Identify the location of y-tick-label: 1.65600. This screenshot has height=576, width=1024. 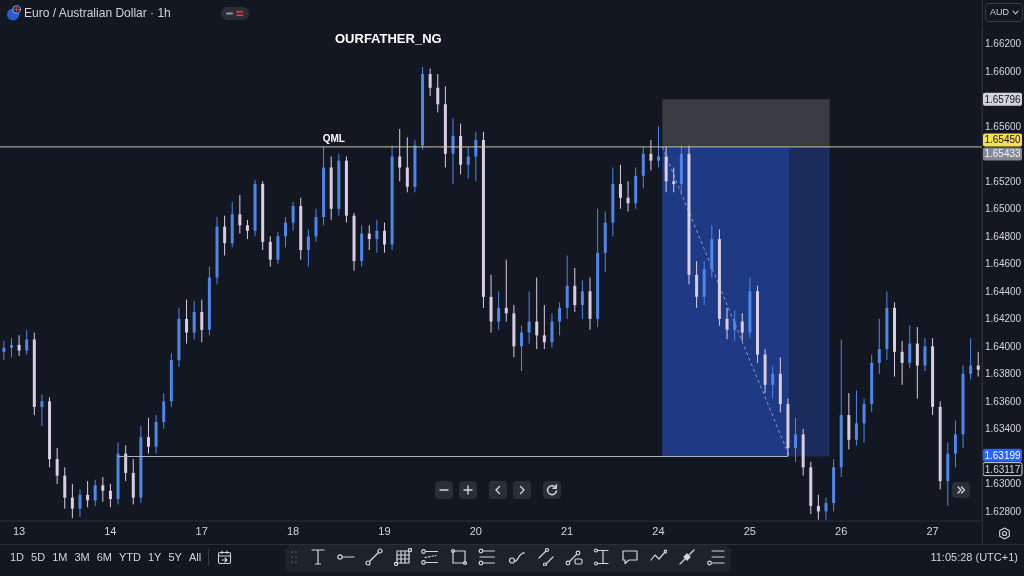
(1003, 126).